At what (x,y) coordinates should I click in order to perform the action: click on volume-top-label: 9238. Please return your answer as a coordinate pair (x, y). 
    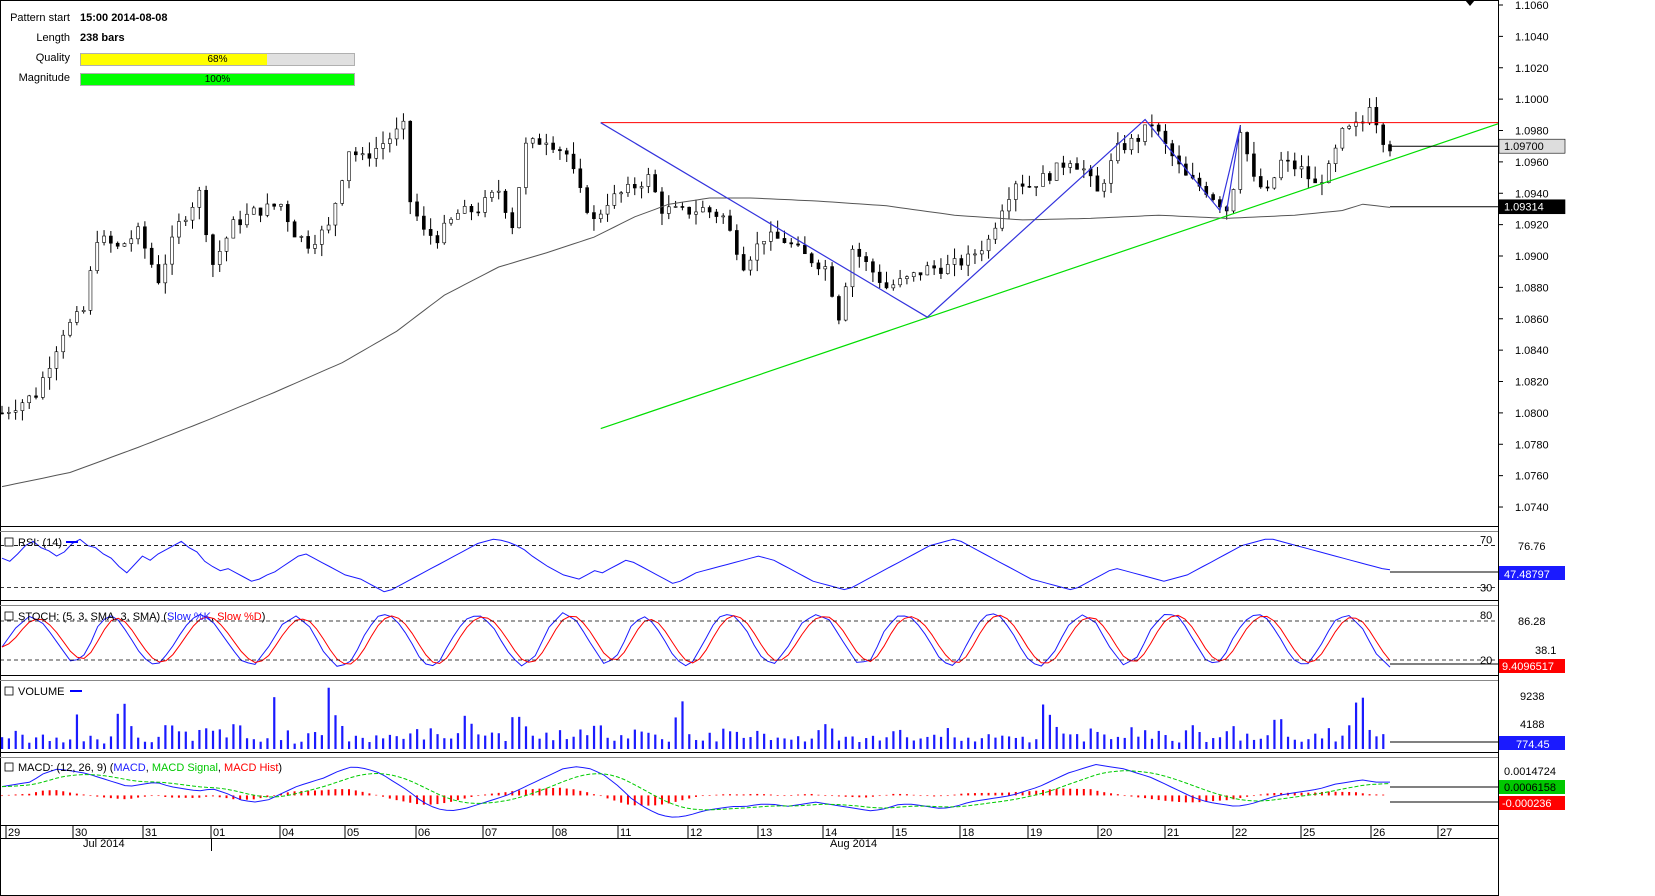
    Looking at the image, I should click on (1532, 697).